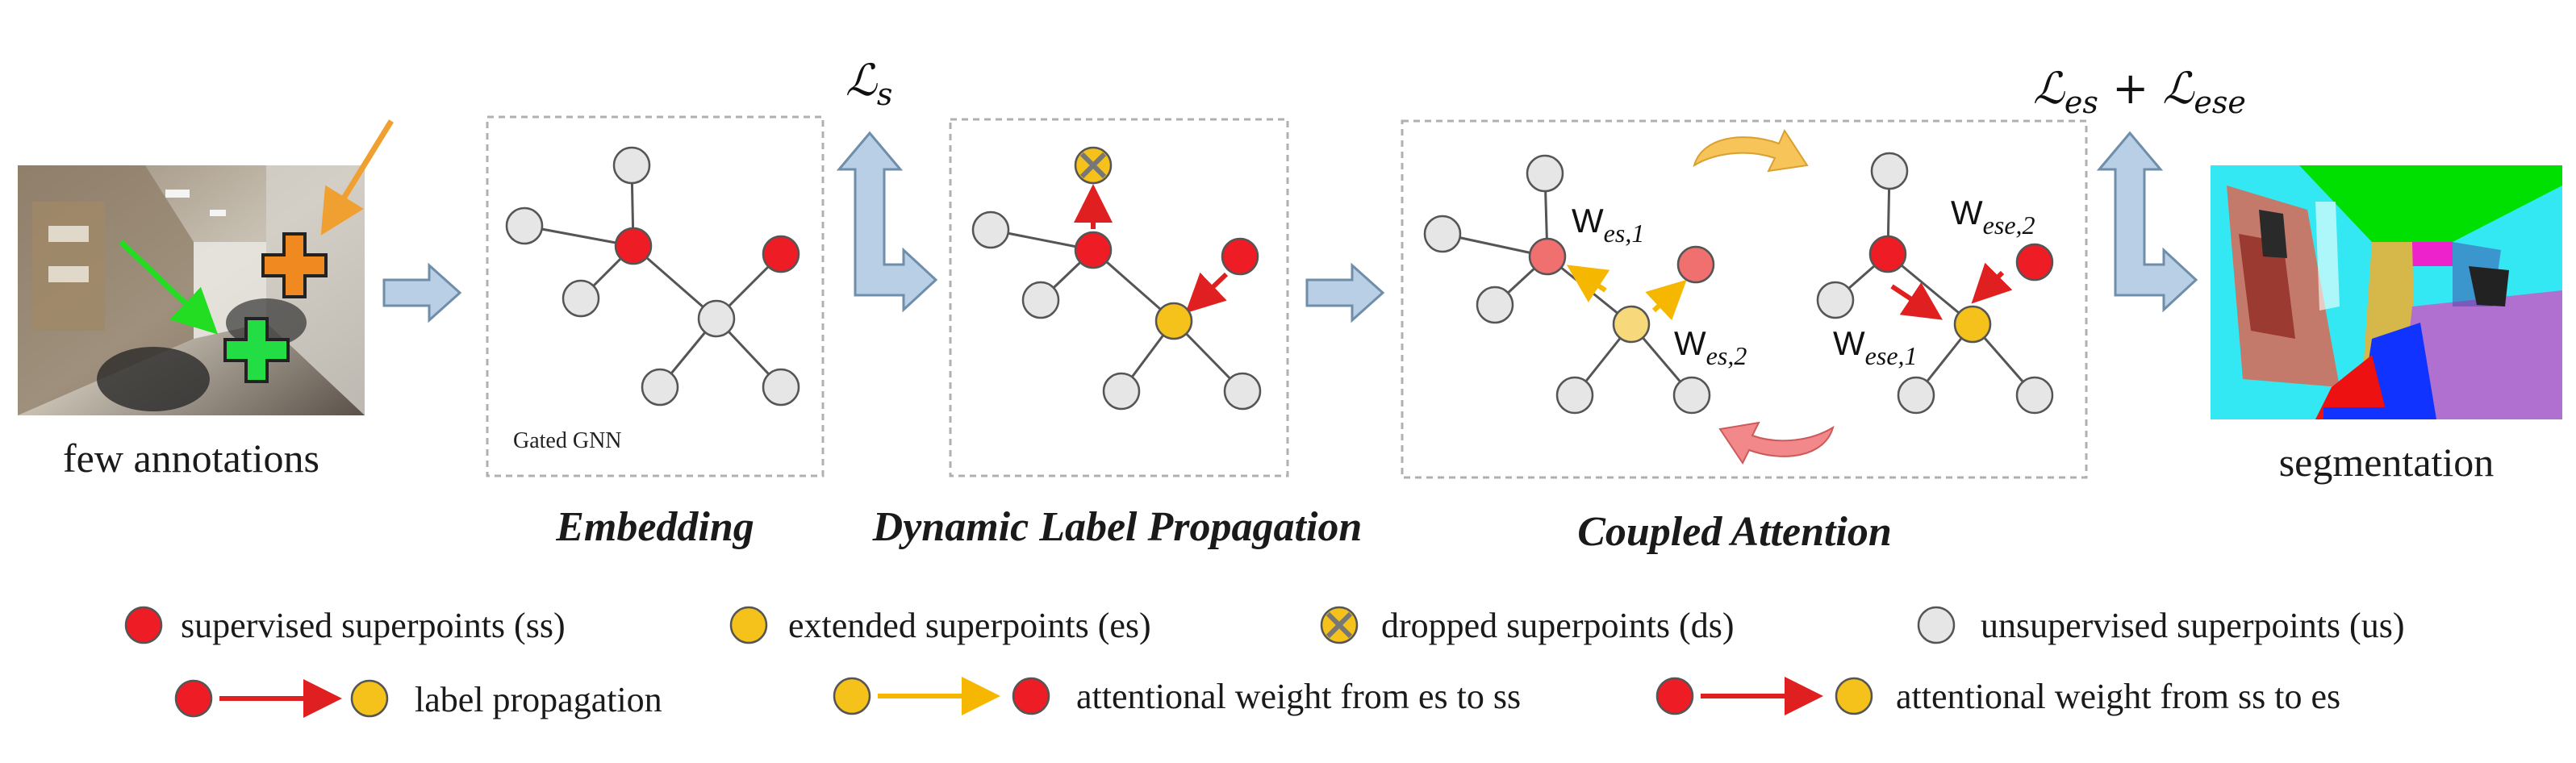 This screenshot has height=763, width=2576. I want to click on embedding-label: Embedding, so click(655, 527).